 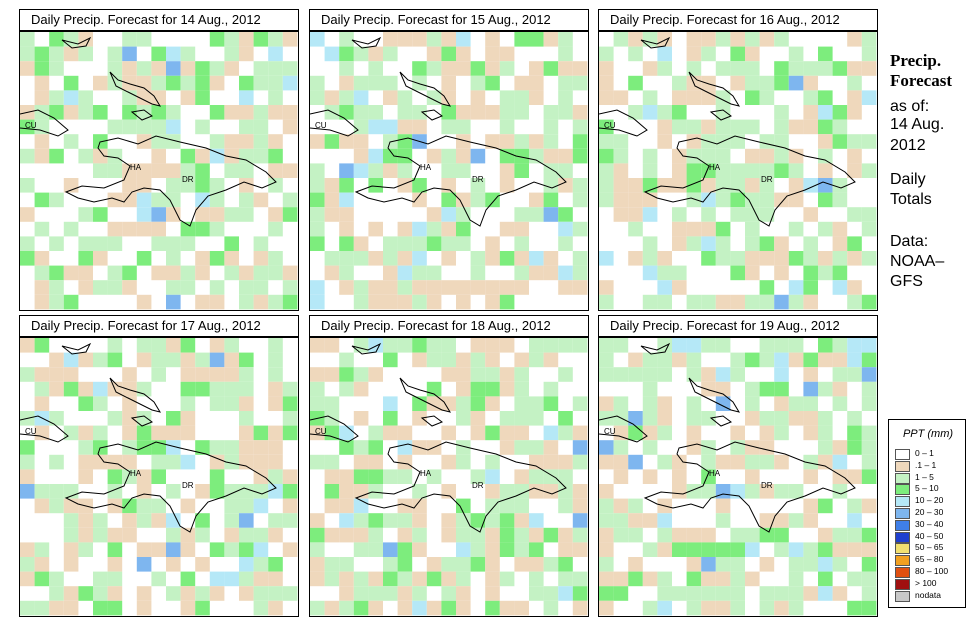 What do you see at coordinates (426, 167) in the screenshot?
I see `map-label-haiti: HA` at bounding box center [426, 167].